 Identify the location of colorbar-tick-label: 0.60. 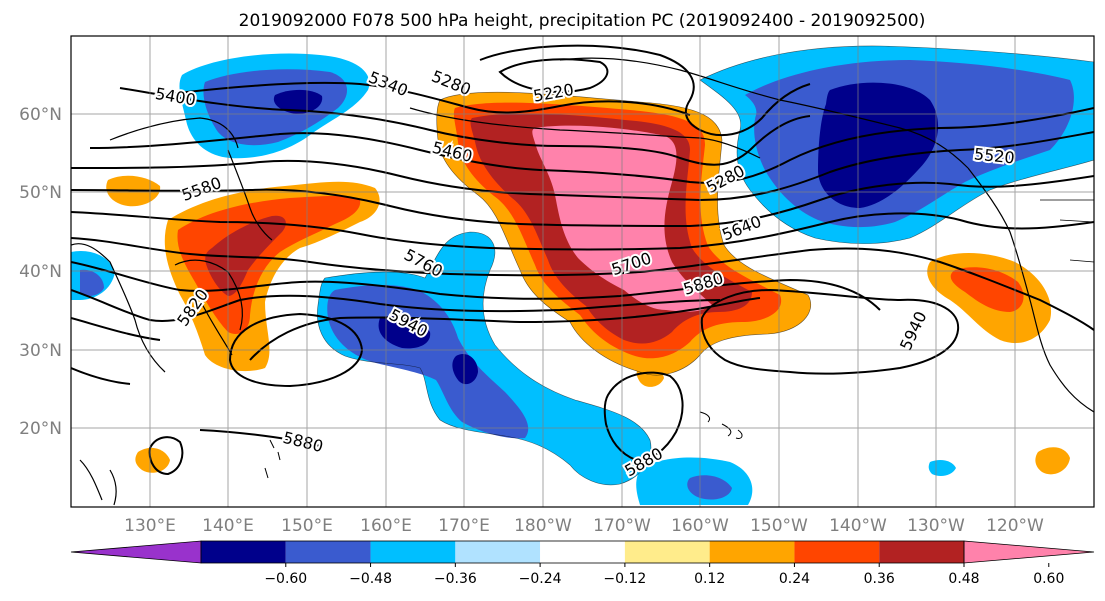
(1048, 579).